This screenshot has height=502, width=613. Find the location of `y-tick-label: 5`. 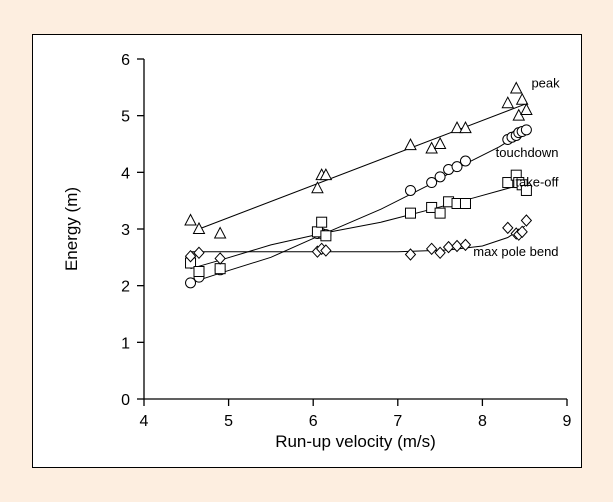

y-tick-label: 5 is located at coordinates (125, 117).